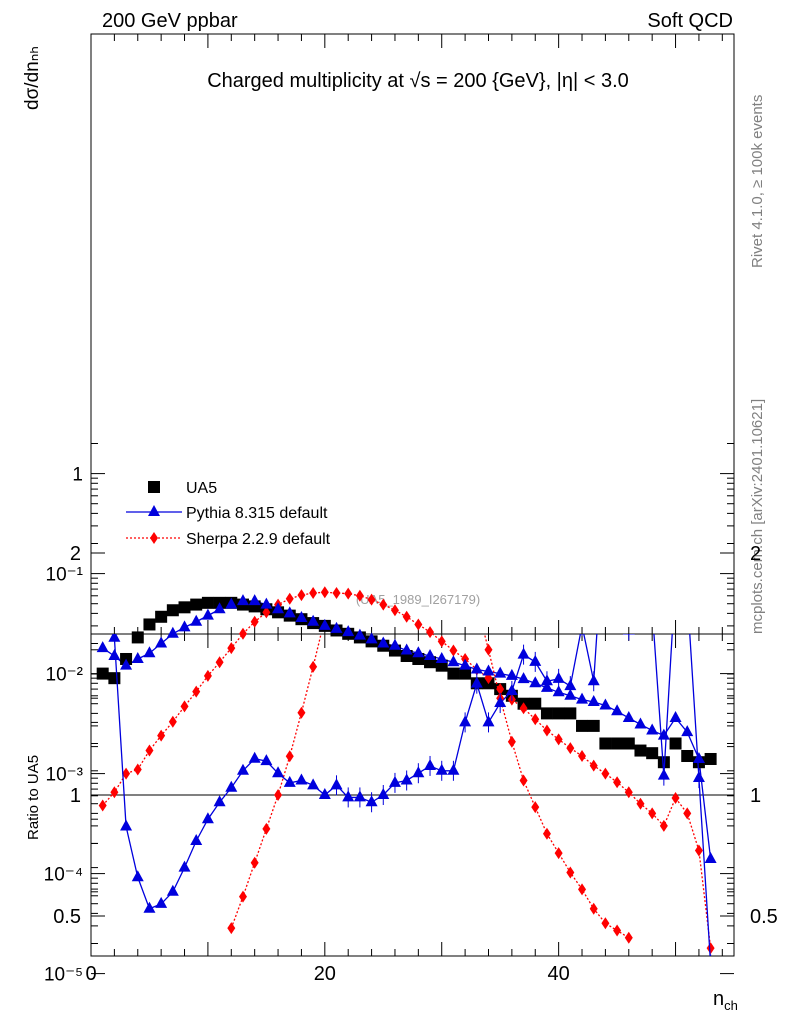 The image size is (786, 1024). I want to click on legend-ua5-marker, so click(154, 487).